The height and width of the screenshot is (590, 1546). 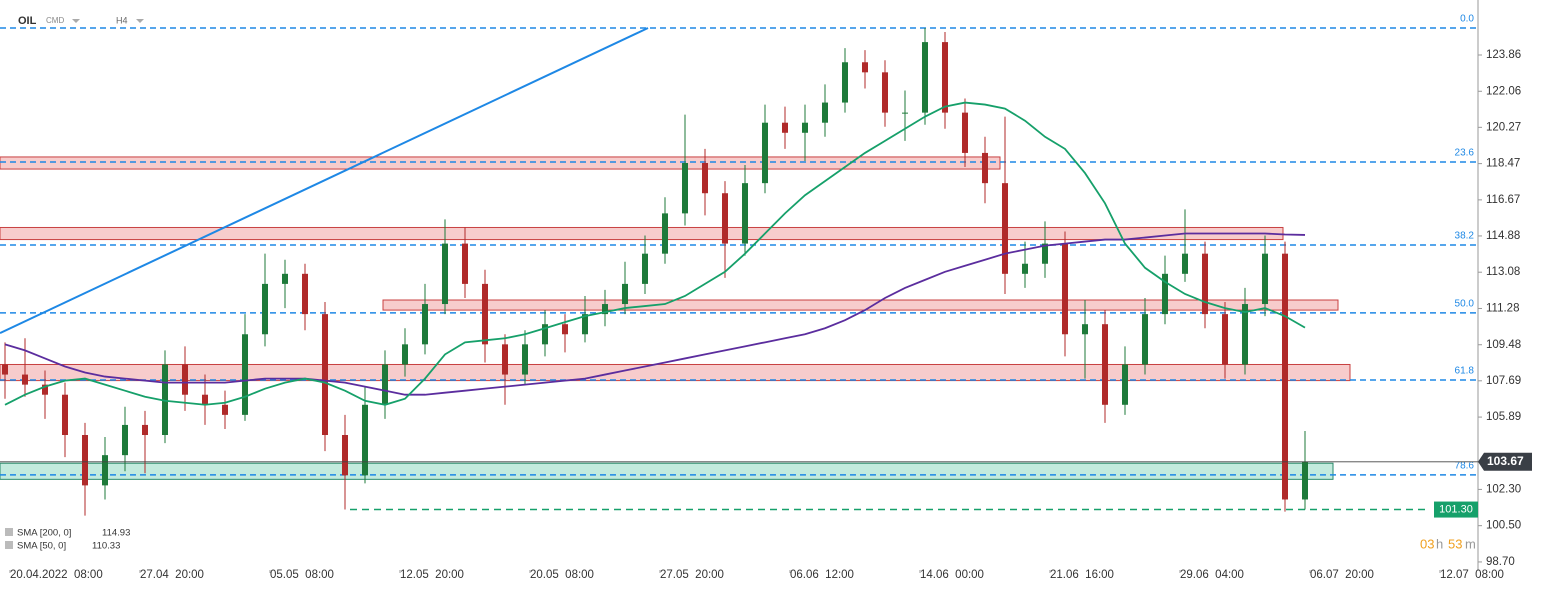 What do you see at coordinates (1503, 127) in the screenshot?
I see `y-tick-label: 120.27` at bounding box center [1503, 127].